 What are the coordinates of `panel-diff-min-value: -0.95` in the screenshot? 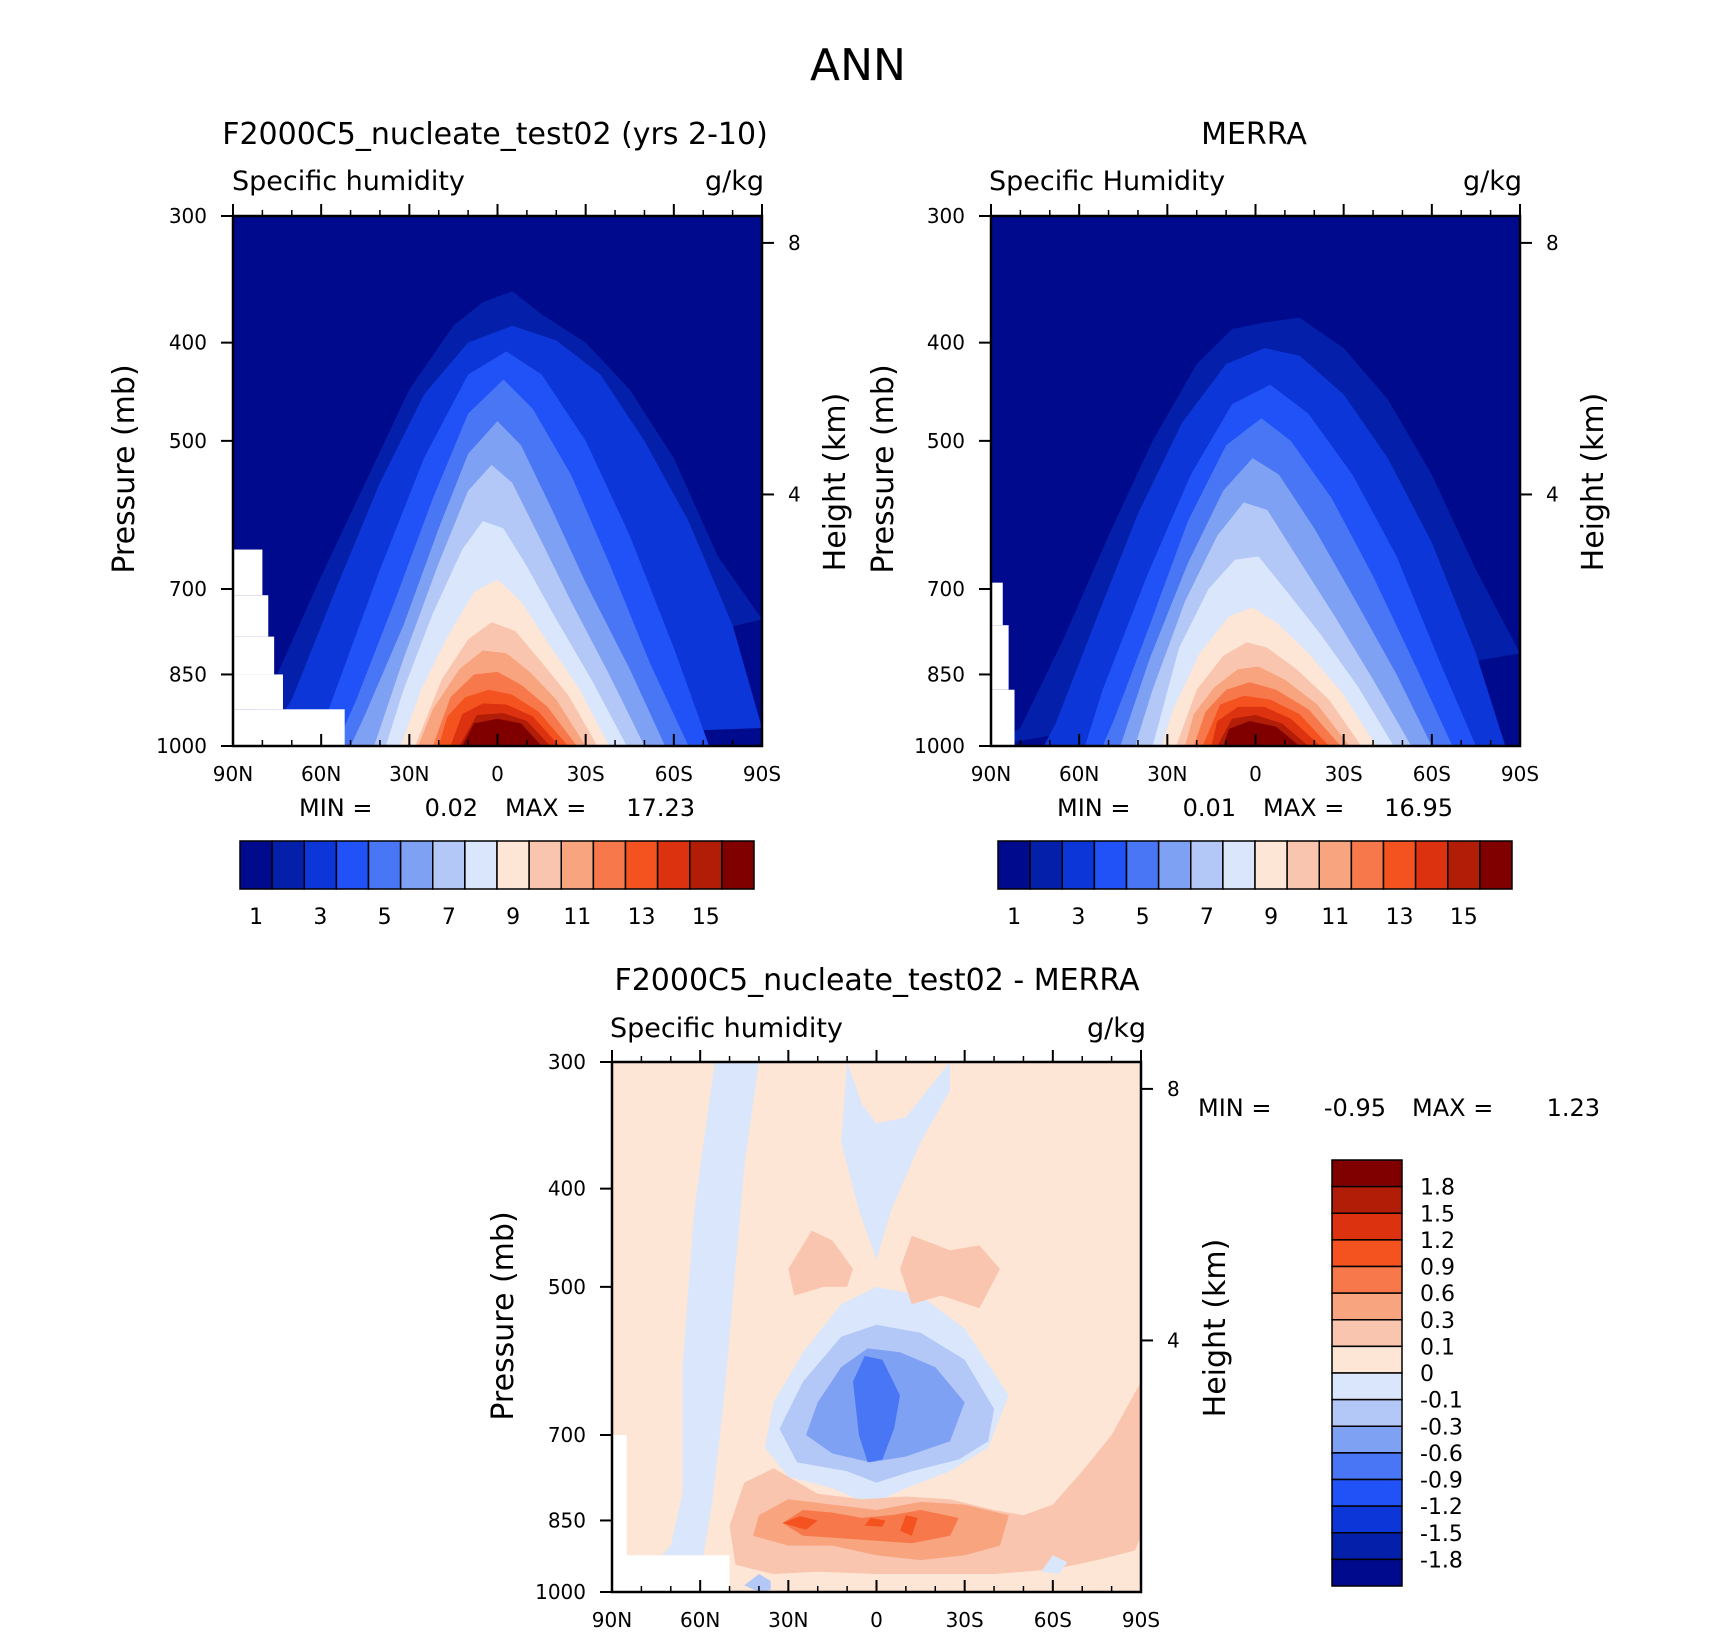 It's located at (1355, 1108).